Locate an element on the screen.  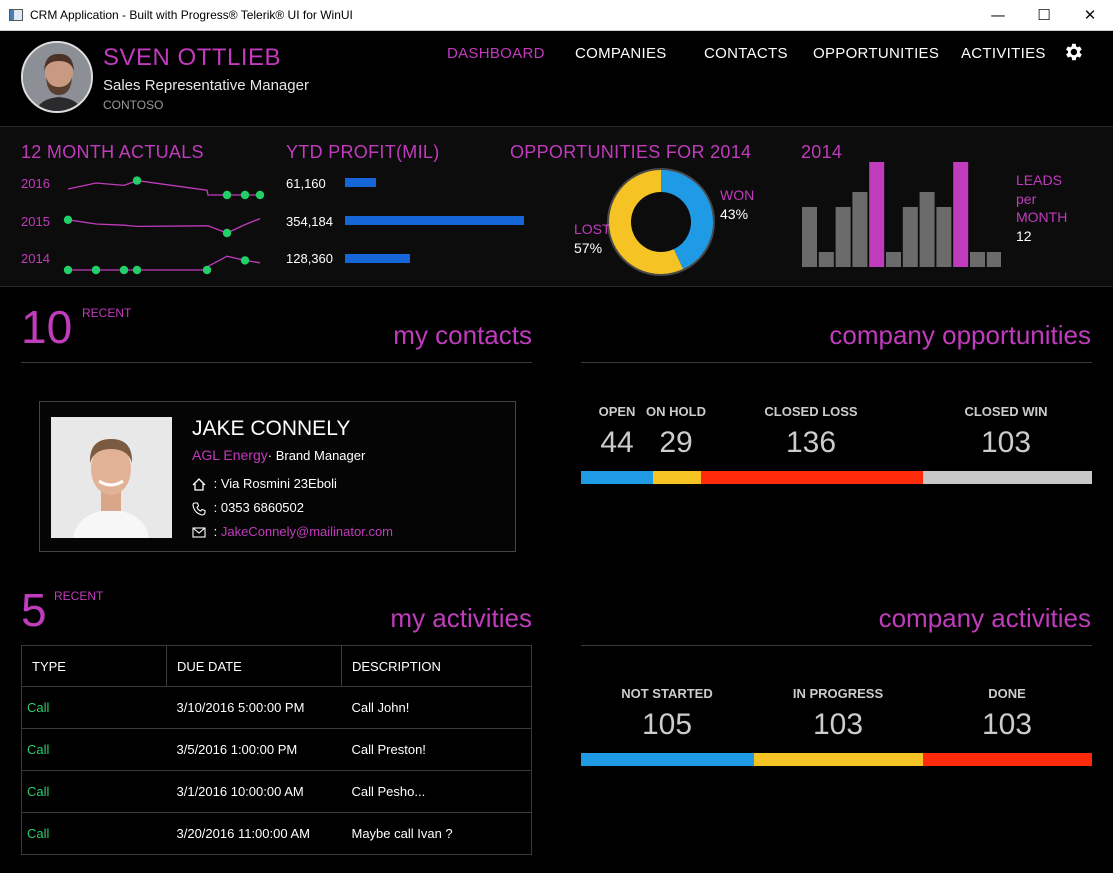
mail-icon is located at coordinates (199, 532).